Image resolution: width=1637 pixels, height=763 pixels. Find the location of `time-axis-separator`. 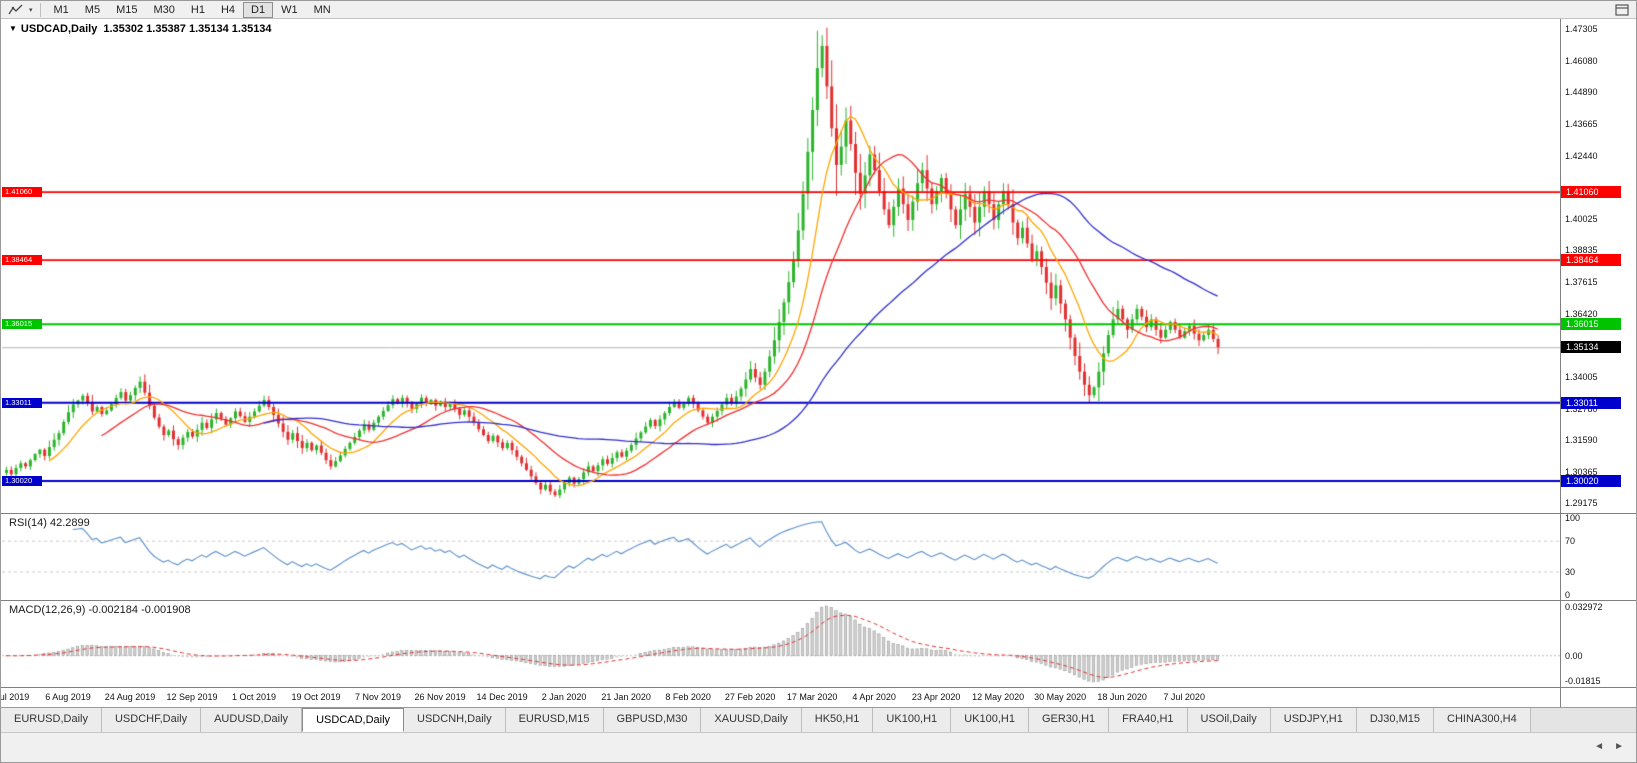

time-axis-separator is located at coordinates (818, 687).